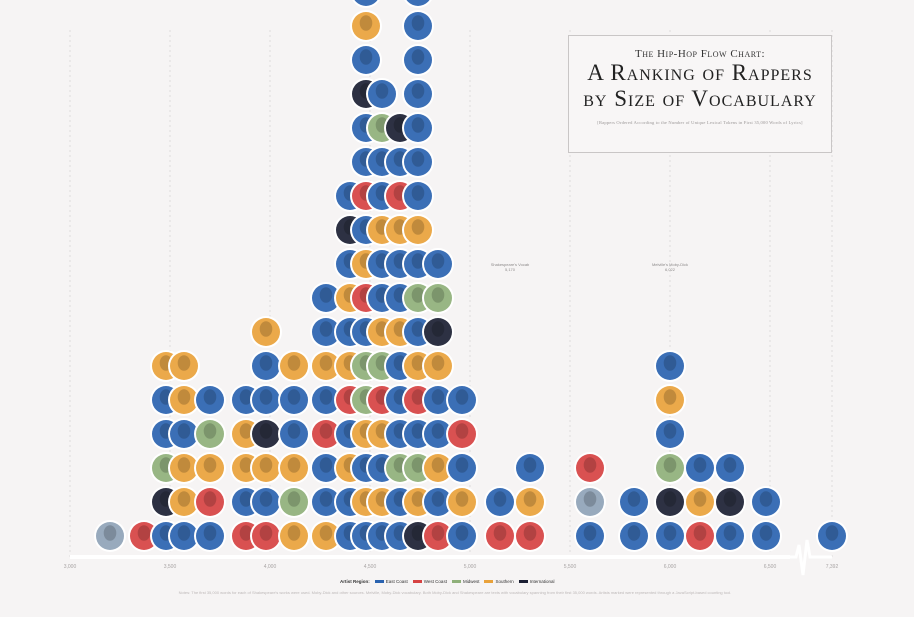  I want to click on x-tick-label: 7,392, so click(832, 567).